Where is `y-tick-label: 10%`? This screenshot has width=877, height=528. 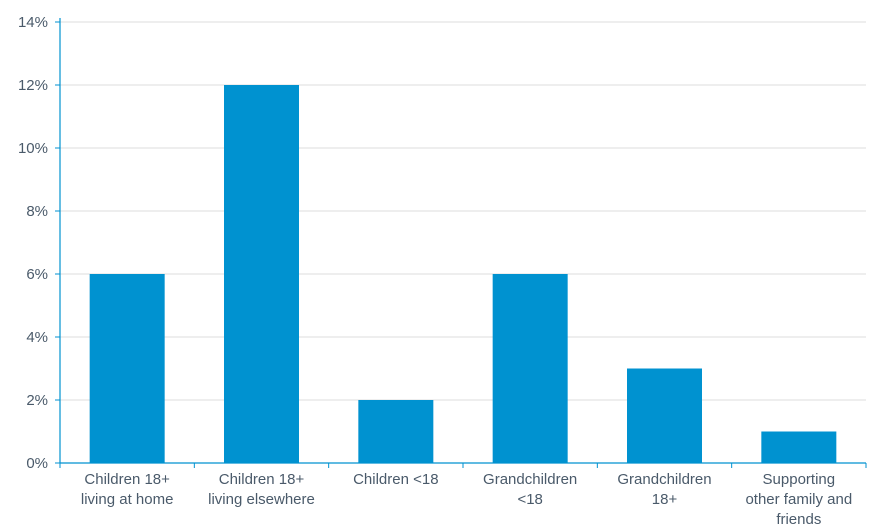 y-tick-label: 10% is located at coordinates (33, 148).